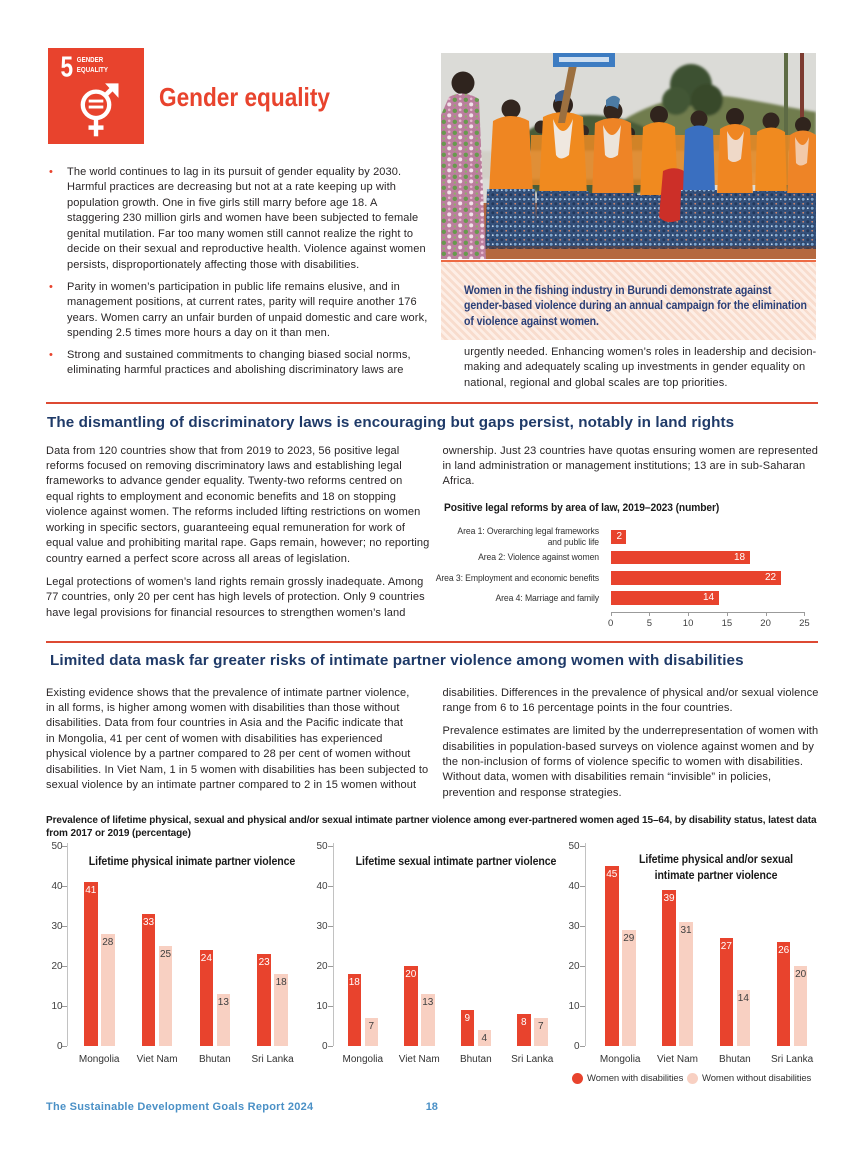 This screenshot has height=1152, width=864. What do you see at coordinates (89, 61) in the screenshot?
I see `svg-text: GENDER` at bounding box center [89, 61].